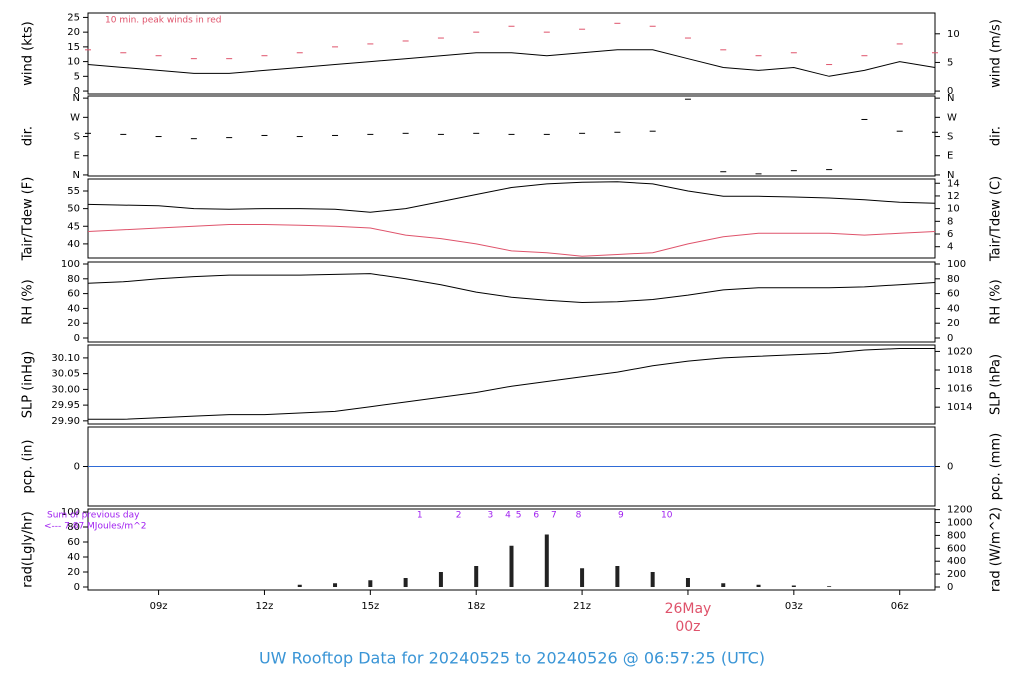 The width and height of the screenshot is (1024, 700). I want to click on y-axis-label: dir., so click(28, 136).